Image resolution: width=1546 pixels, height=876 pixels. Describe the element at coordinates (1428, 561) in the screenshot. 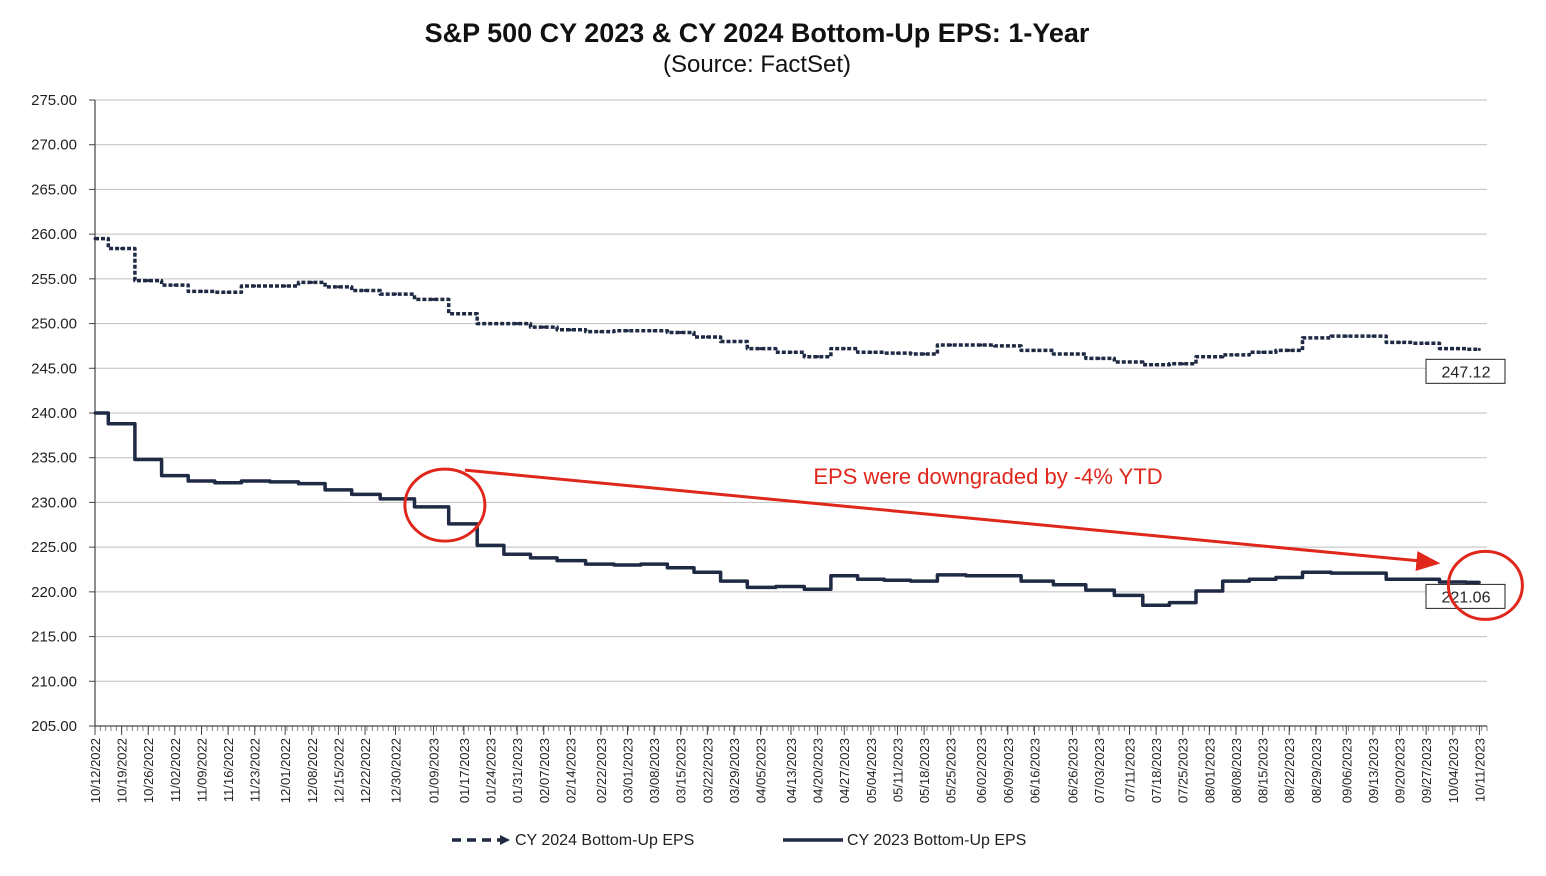

I see `annotation-arrow-head` at that location.